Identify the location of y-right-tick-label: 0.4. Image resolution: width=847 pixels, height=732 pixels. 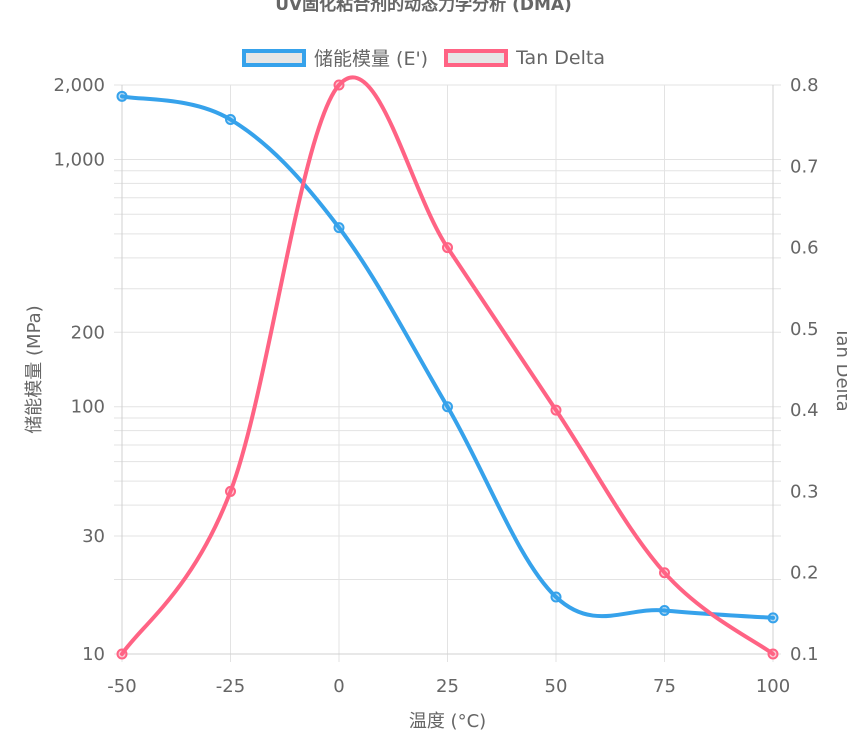
(804, 410).